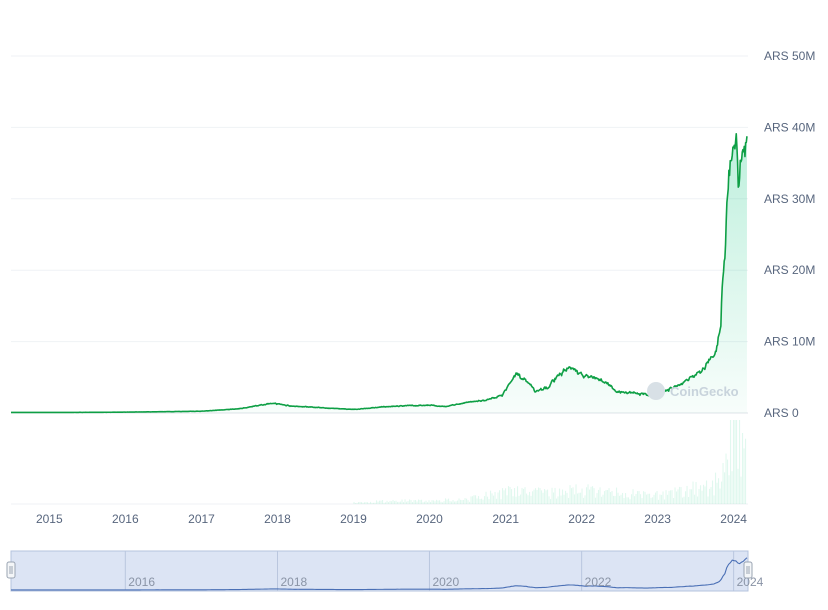 The image size is (828, 610). Describe the element at coordinates (581, 519) in the screenshot. I see `x-tick-label: 2022` at that location.